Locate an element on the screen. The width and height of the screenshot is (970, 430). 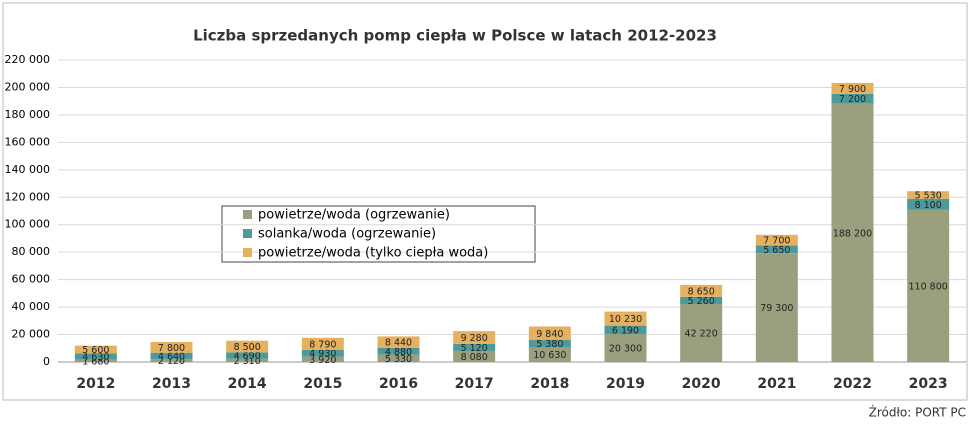
x-tick-label: 2014 is located at coordinates (247, 384).